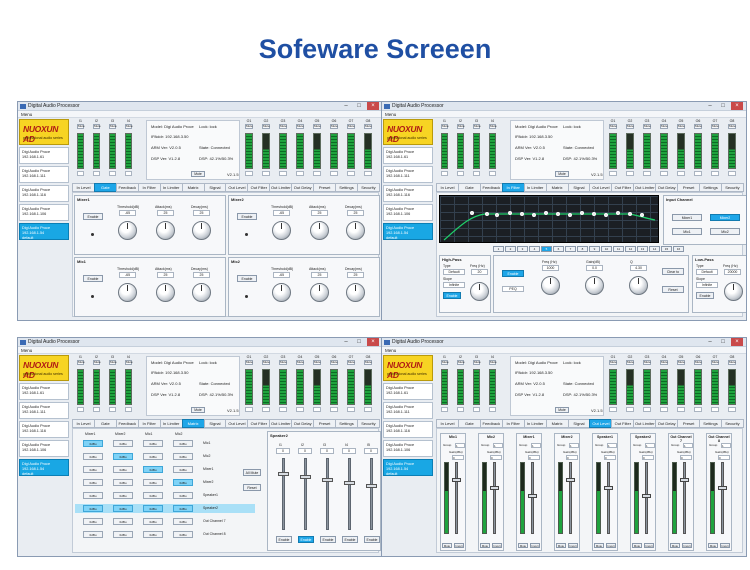 Image resolution: width=750 pixels, height=570 pixels. I want to click on band-param-value: 1000, so click(550, 268).